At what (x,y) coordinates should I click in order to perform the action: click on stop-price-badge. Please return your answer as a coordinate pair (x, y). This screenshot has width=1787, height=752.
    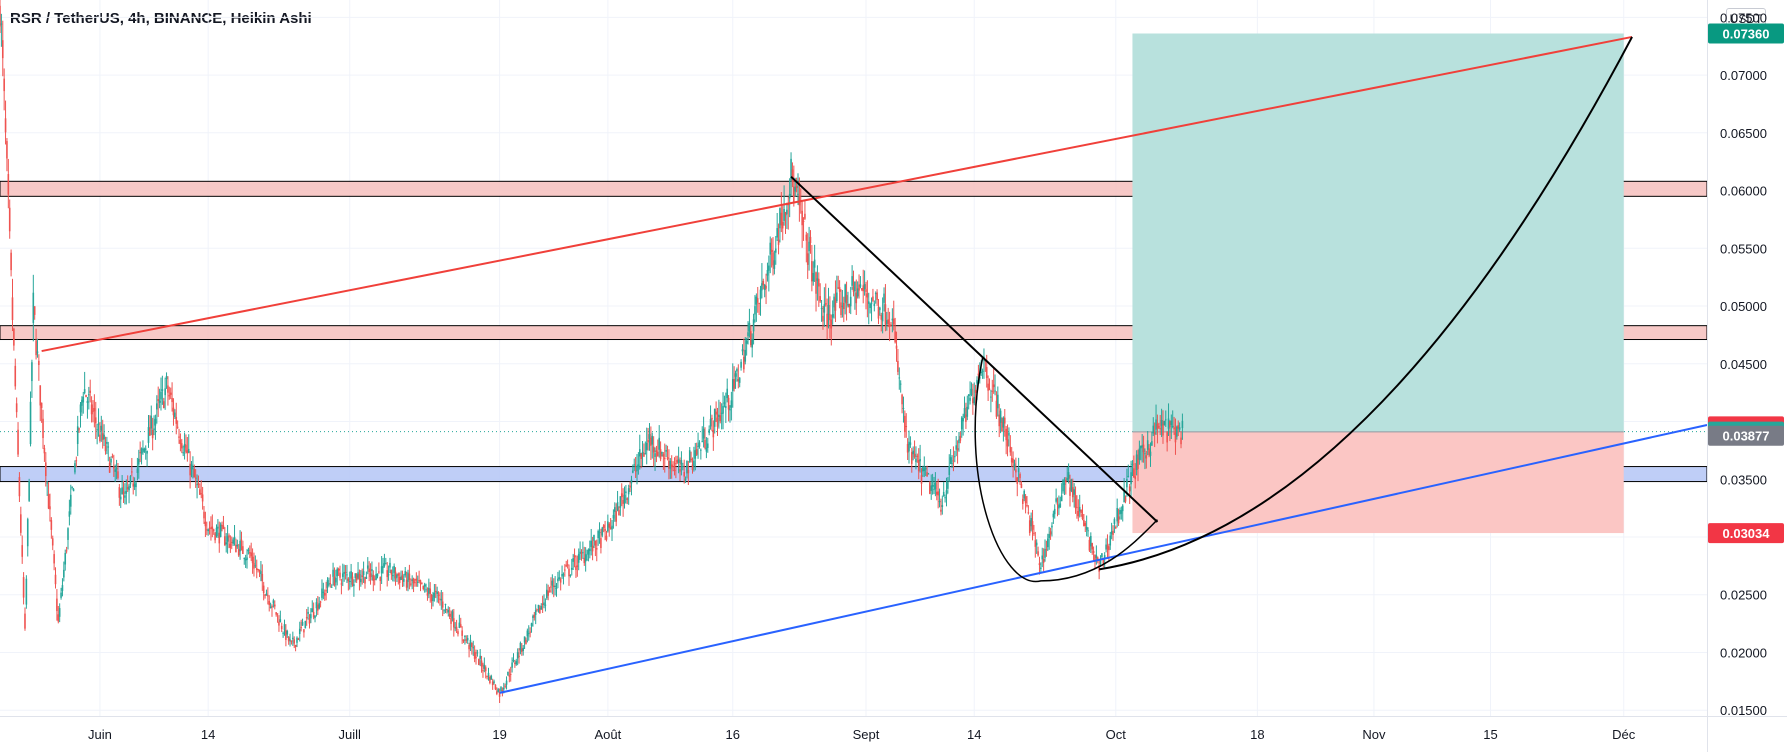
    Looking at the image, I should click on (1746, 533).